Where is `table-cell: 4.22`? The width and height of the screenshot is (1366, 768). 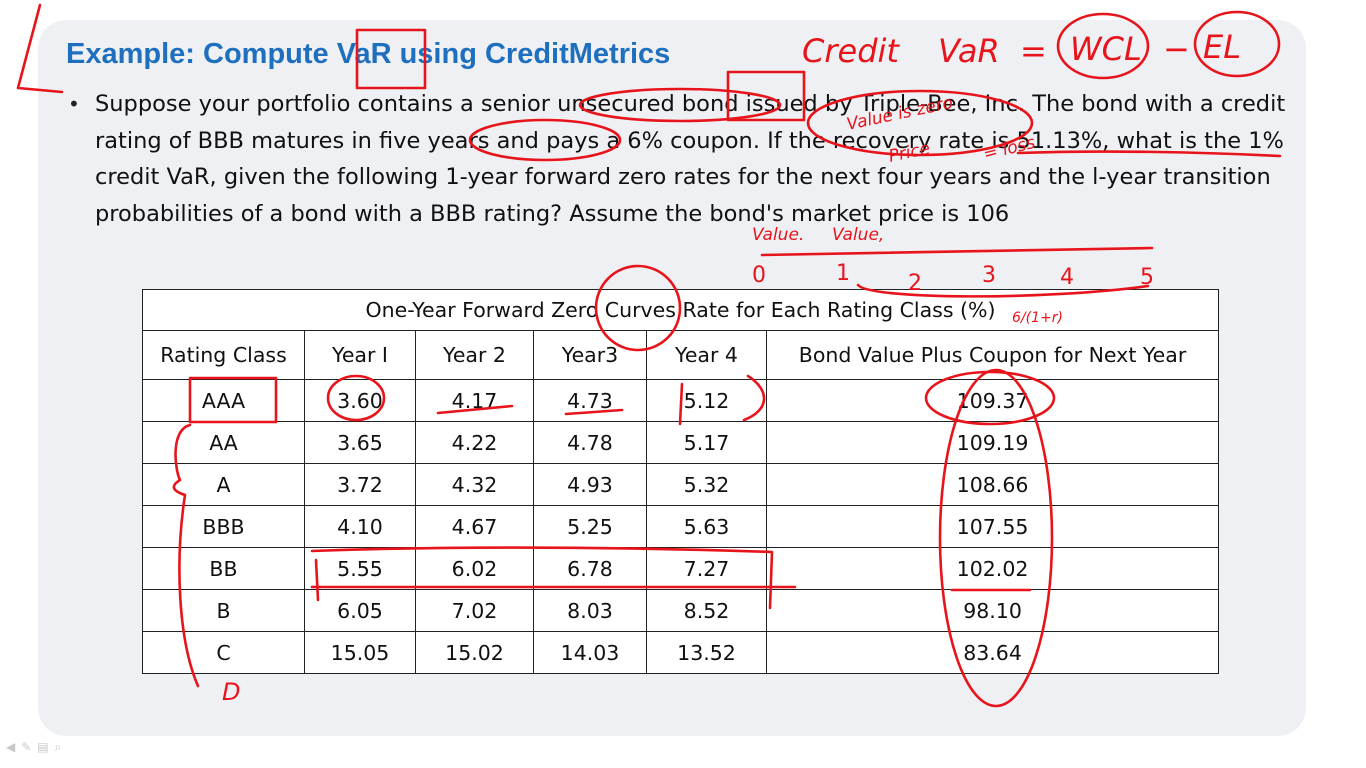 table-cell: 4.22 is located at coordinates (474, 442).